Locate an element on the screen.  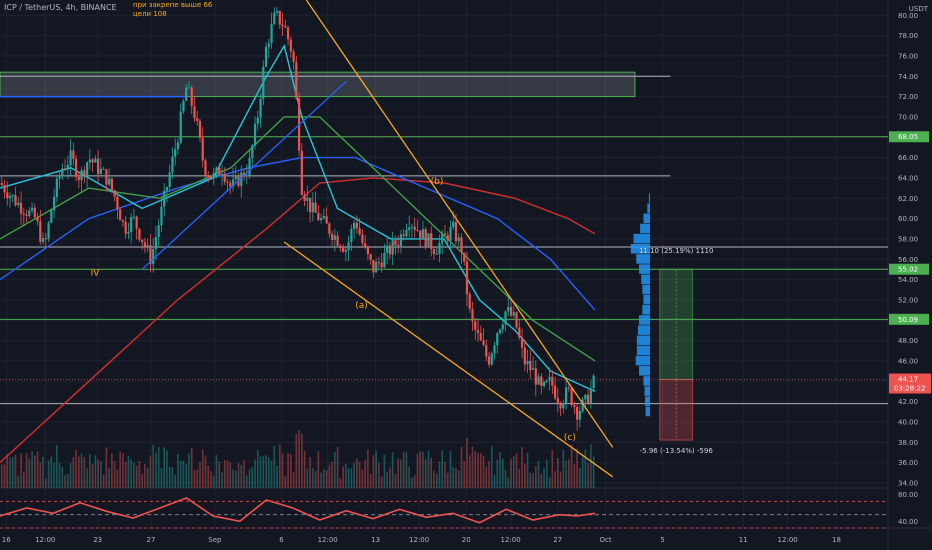
x-tick-label: Sep is located at coordinates (215, 540).